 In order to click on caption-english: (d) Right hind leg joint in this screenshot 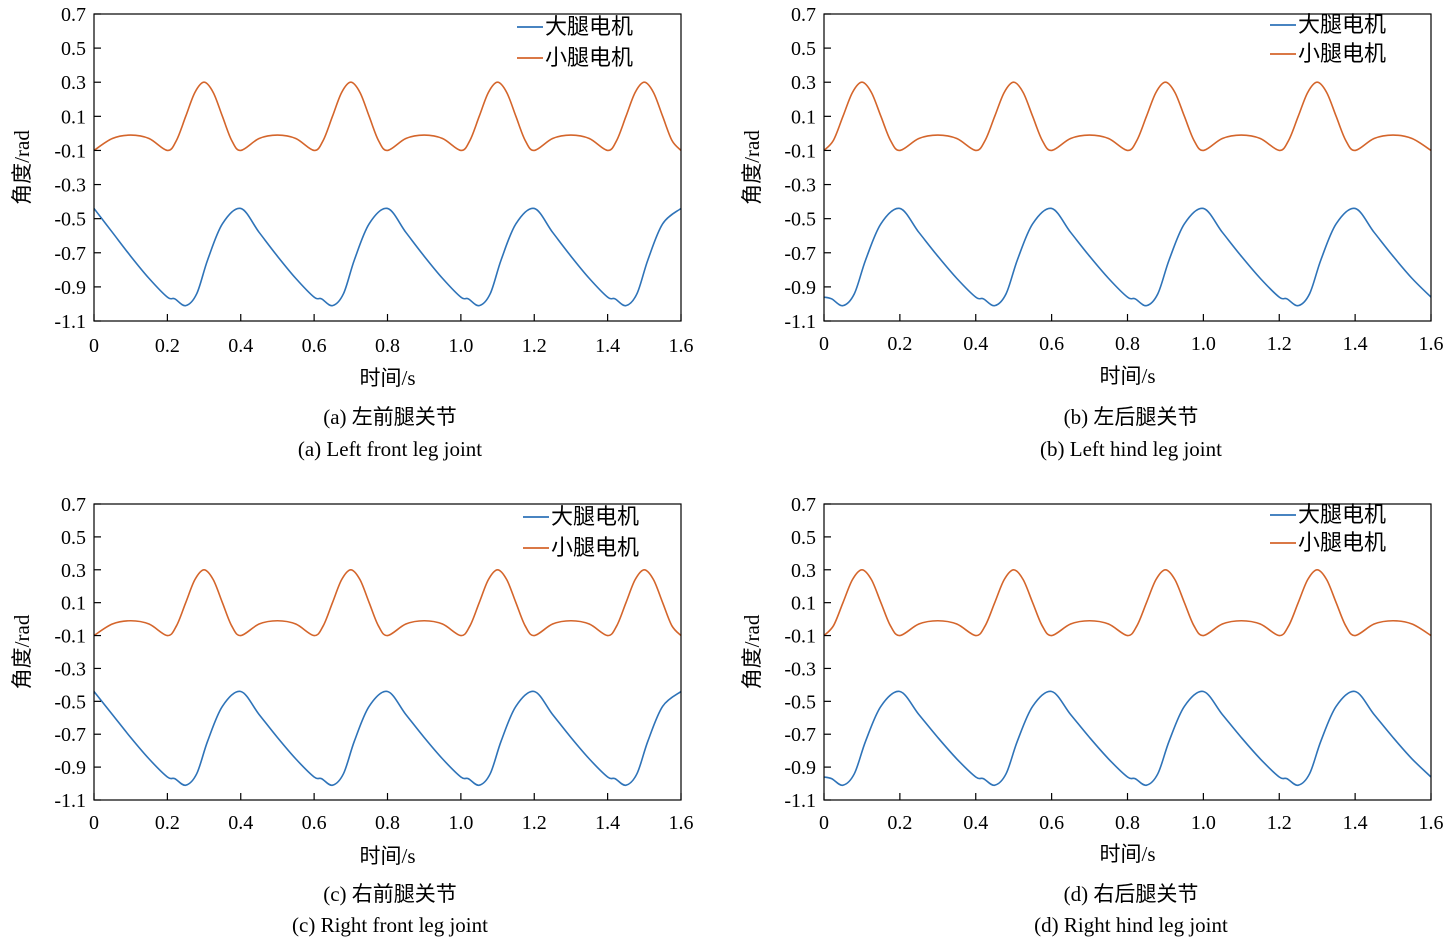, I will do `click(1131, 925)`.